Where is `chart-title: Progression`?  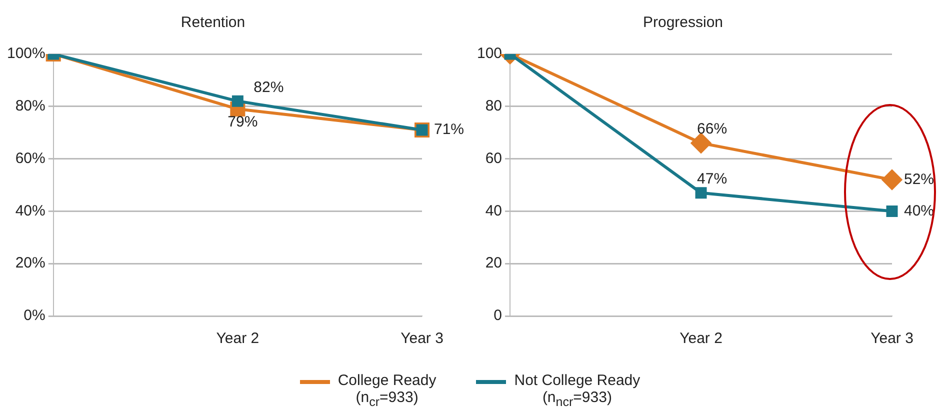
chart-title: Progression is located at coordinates (683, 23).